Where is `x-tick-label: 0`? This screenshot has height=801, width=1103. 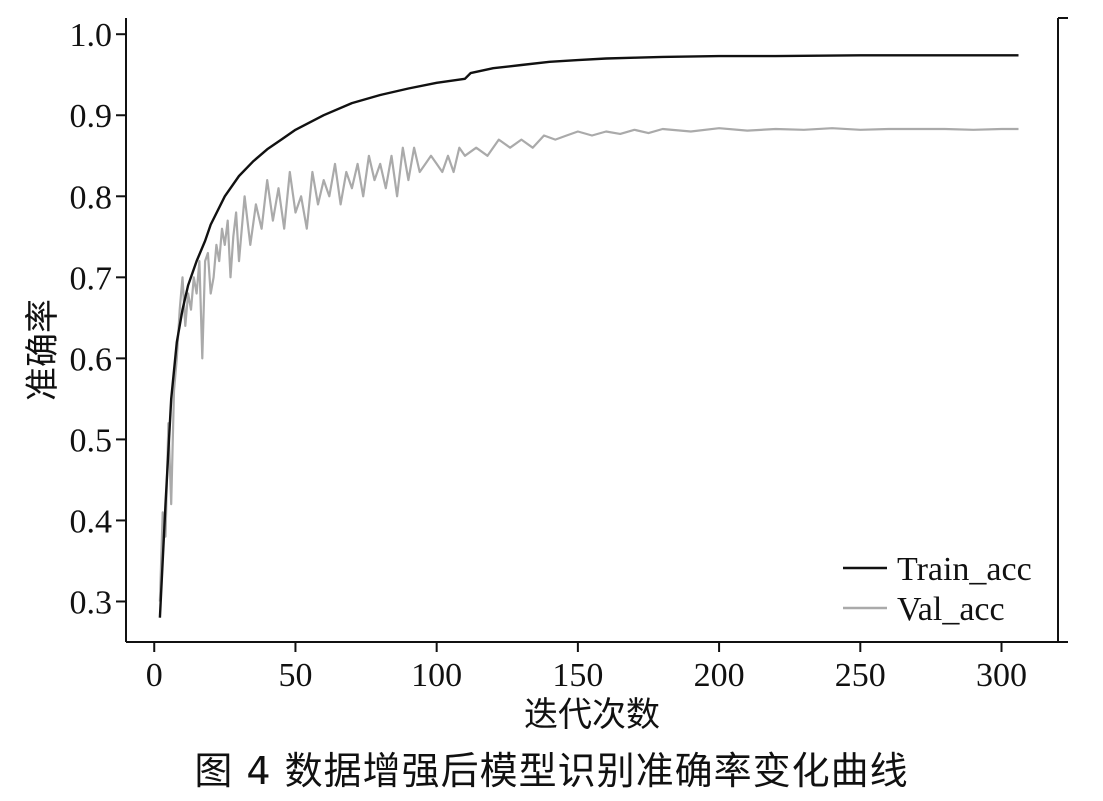 x-tick-label: 0 is located at coordinates (154, 675).